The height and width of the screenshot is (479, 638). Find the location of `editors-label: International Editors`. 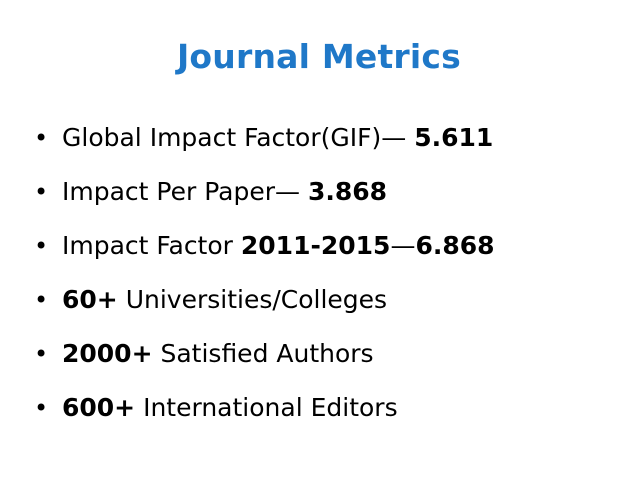

editors-label: International Editors is located at coordinates (266, 407).